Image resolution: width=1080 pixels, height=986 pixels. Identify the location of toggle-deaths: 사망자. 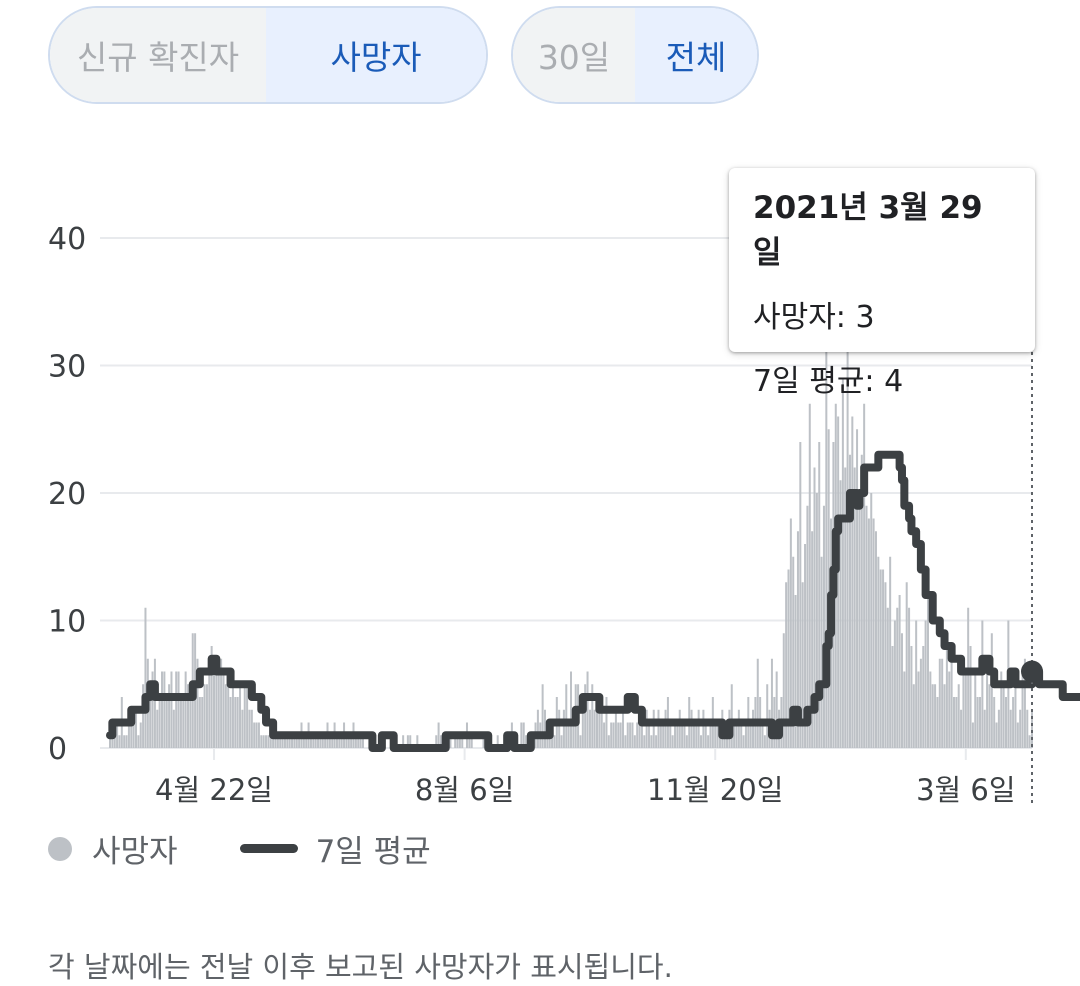
(376, 55).